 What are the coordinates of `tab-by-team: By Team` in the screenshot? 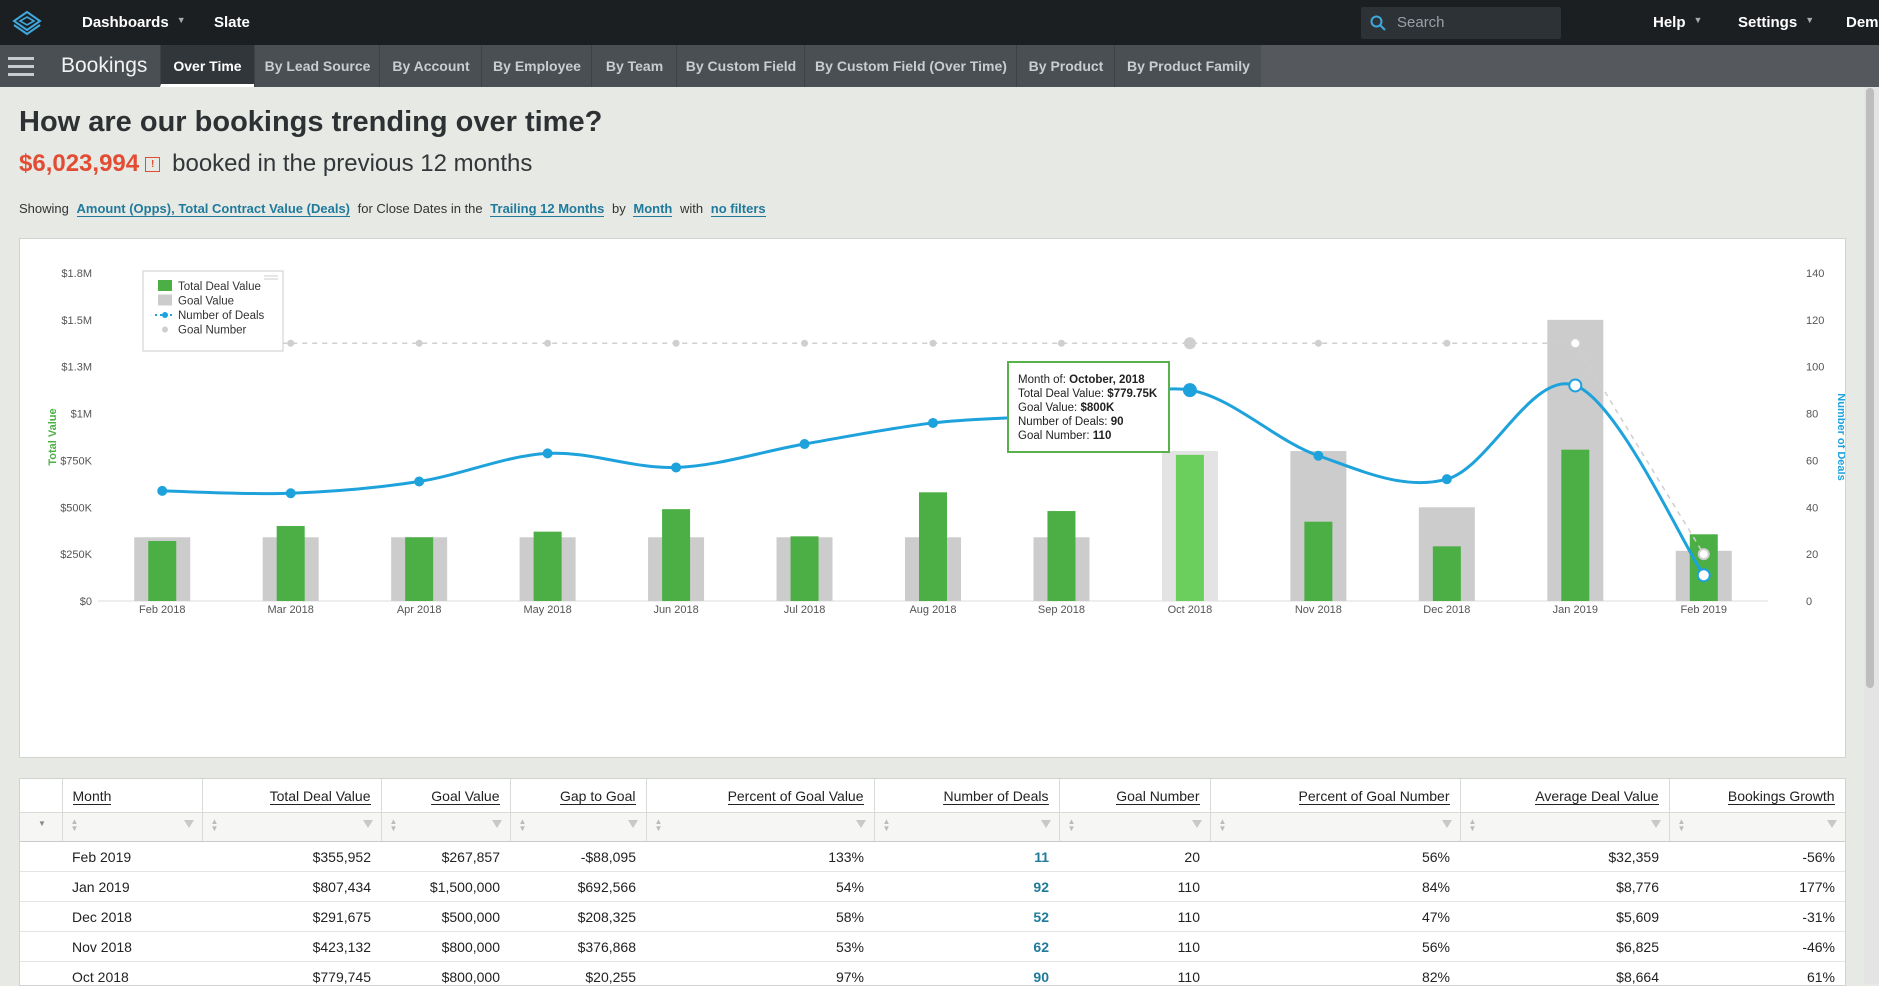 It's located at (634, 66).